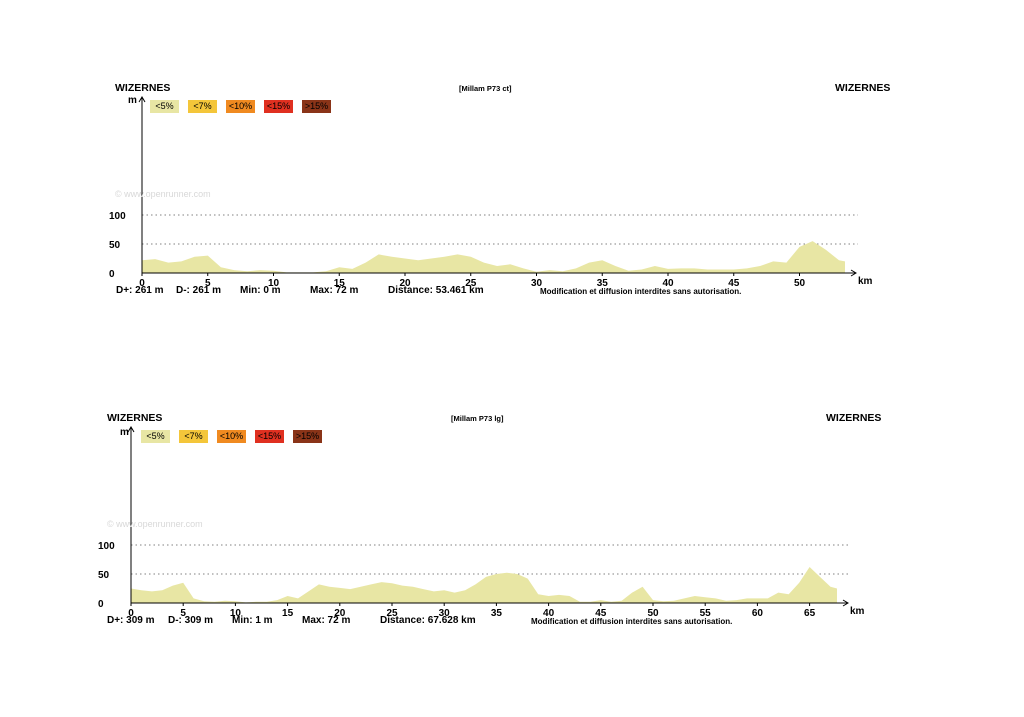 The width and height of the screenshot is (1024, 717). Describe the element at coordinates (140, 290) in the screenshot. I see `stat-dplus: D+: 261 m` at that location.